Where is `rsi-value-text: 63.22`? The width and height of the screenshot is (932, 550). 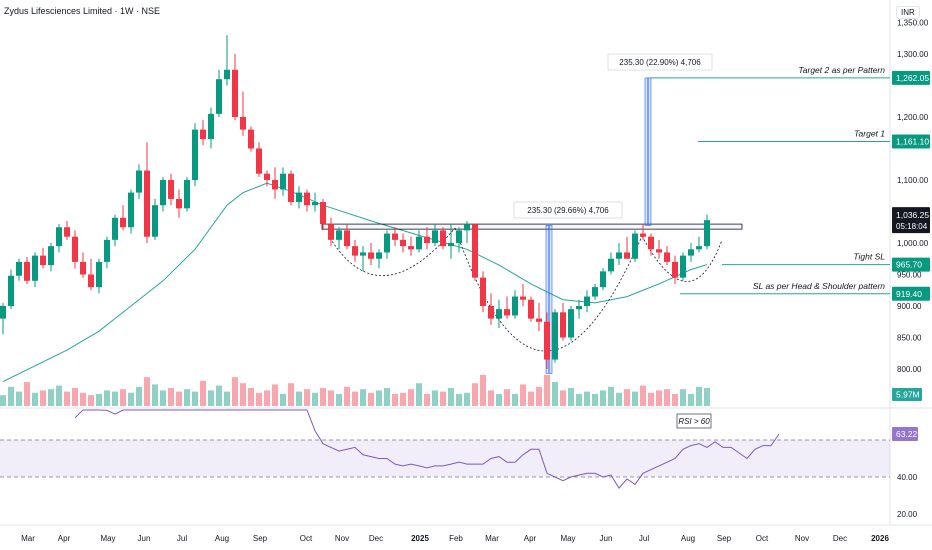 rsi-value-text: 63.22 is located at coordinates (907, 434).